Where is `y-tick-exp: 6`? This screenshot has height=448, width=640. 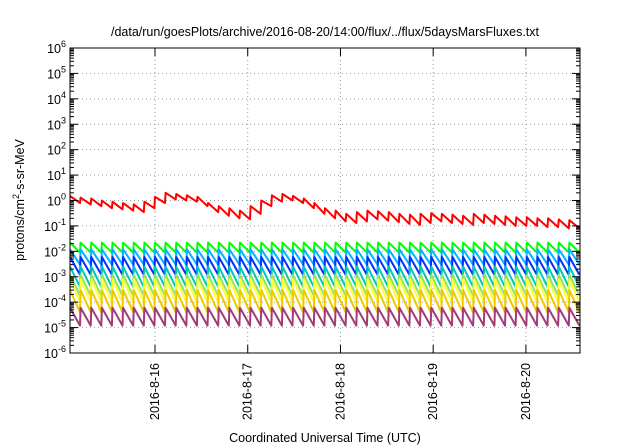 y-tick-exp: 6 is located at coordinates (63, 44).